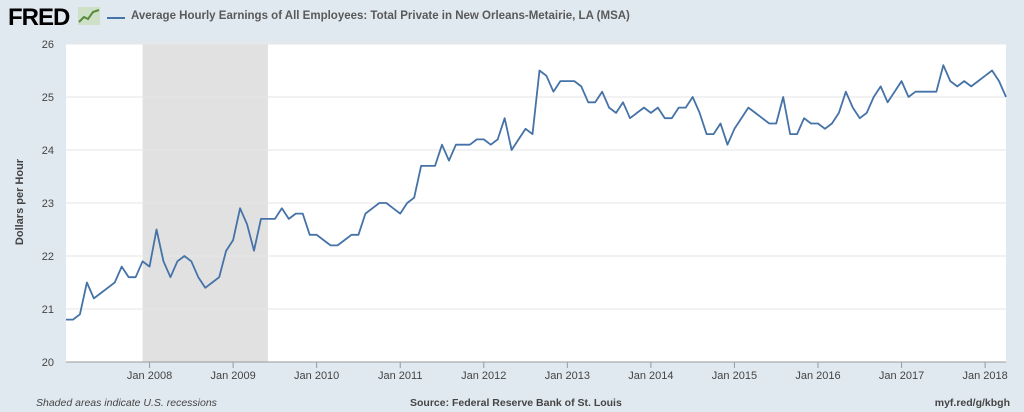 The height and width of the screenshot is (412, 1024). What do you see at coordinates (483, 376) in the screenshot?
I see `x-tick-label: Jan 2012` at bounding box center [483, 376].